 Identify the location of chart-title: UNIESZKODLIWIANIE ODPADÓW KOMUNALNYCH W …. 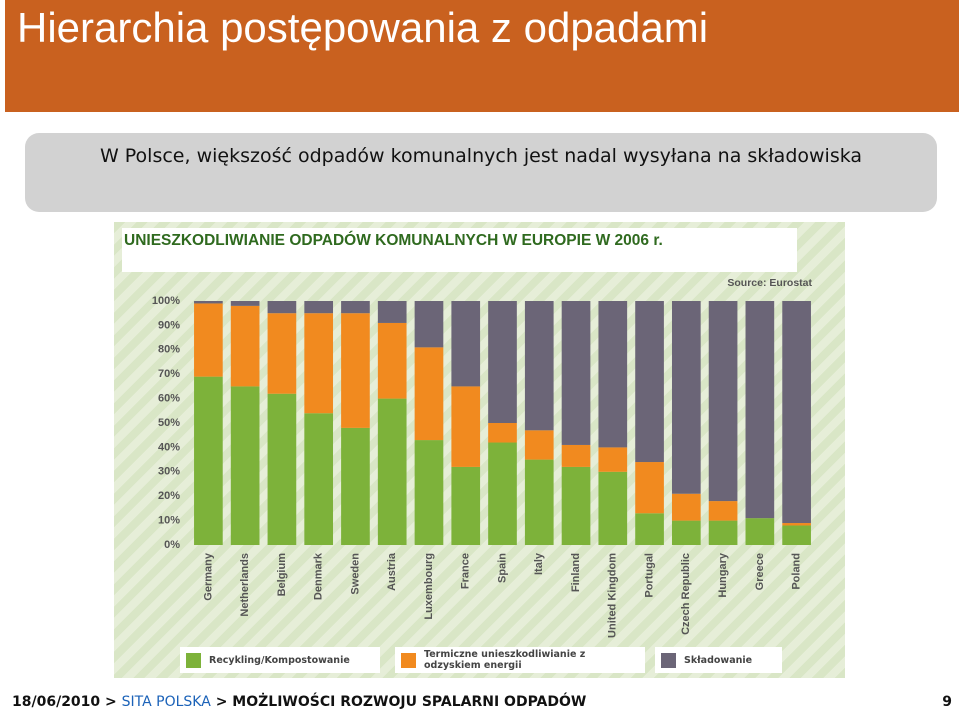
(393, 240).